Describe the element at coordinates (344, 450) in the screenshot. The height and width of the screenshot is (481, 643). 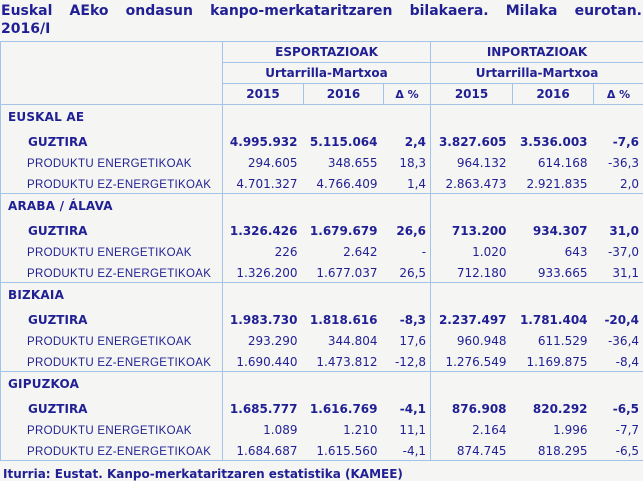
I see `cell-value: 1.615.560` at that location.